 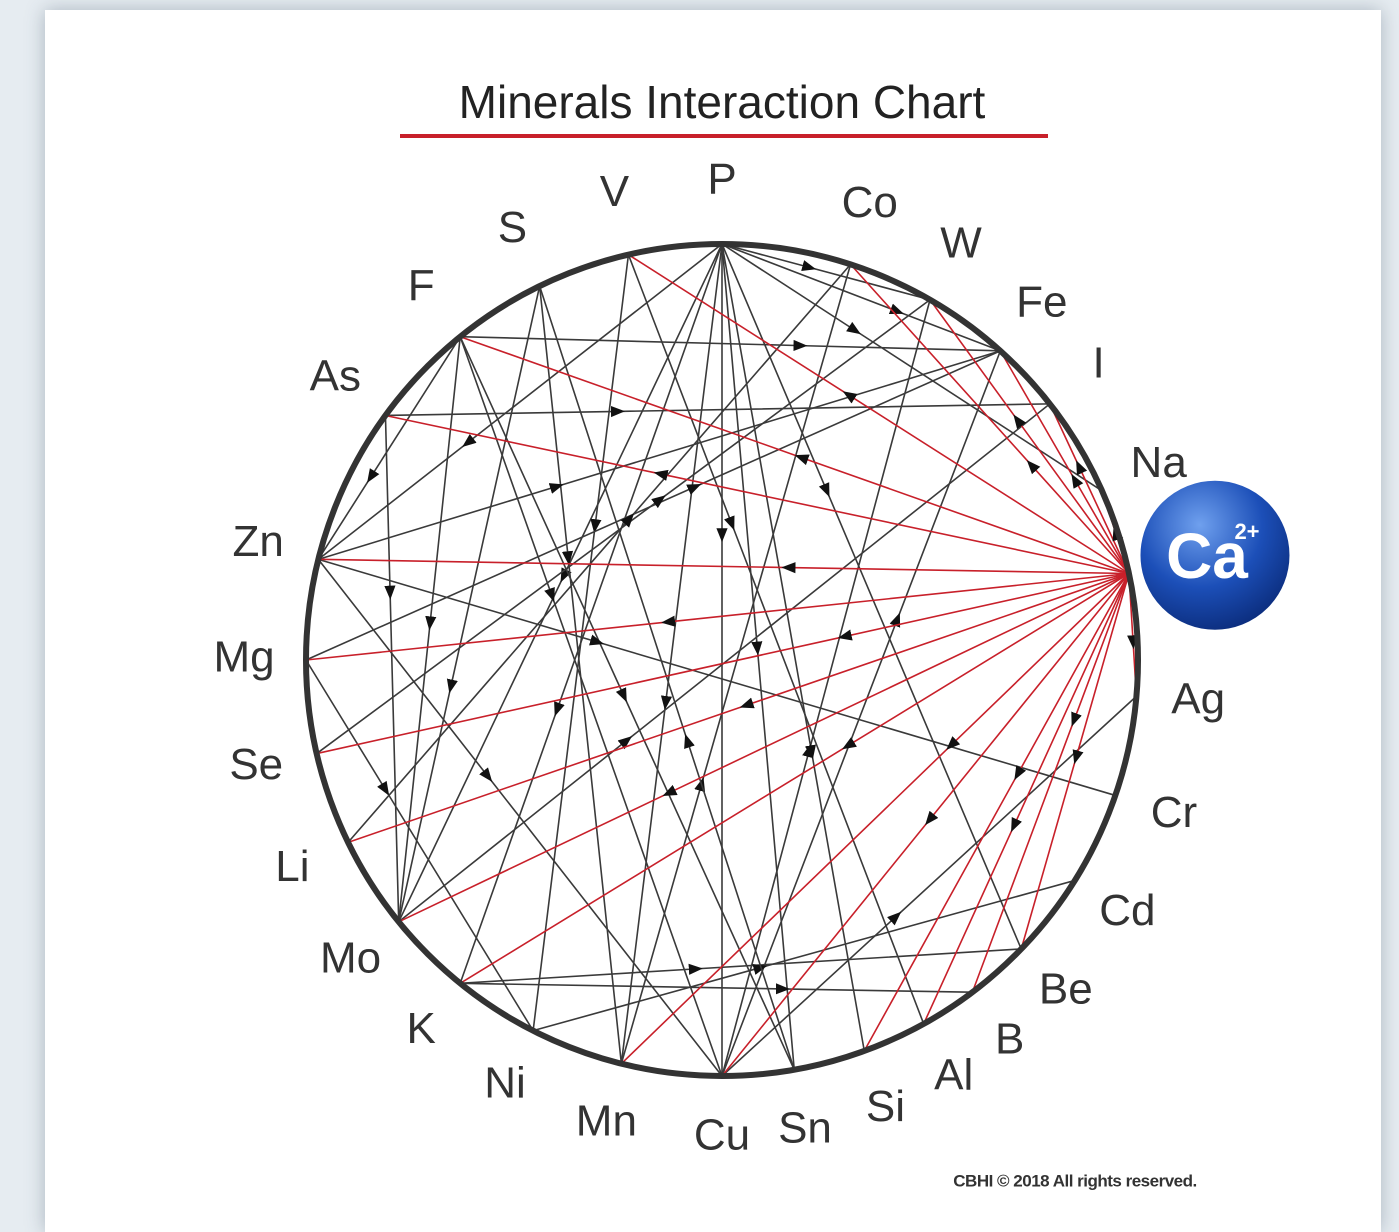 I want to click on element-label: Mg, so click(x=243, y=657).